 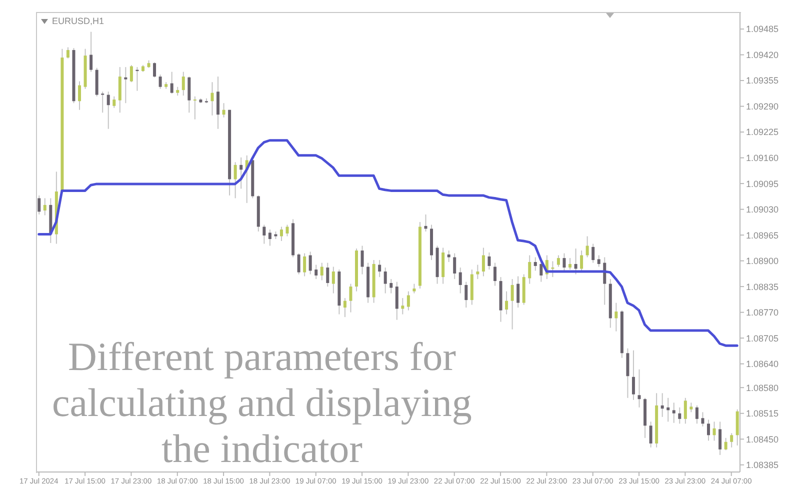 I want to click on y-tick-label: 1.08580, so click(x=762, y=387).